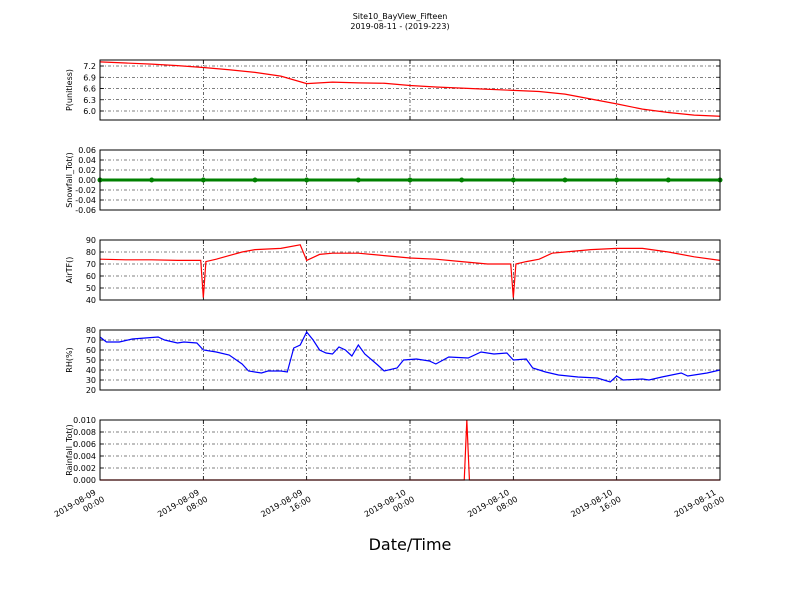  I want to click on y-axis-label: Snowfall_Tot(), so click(69, 180).